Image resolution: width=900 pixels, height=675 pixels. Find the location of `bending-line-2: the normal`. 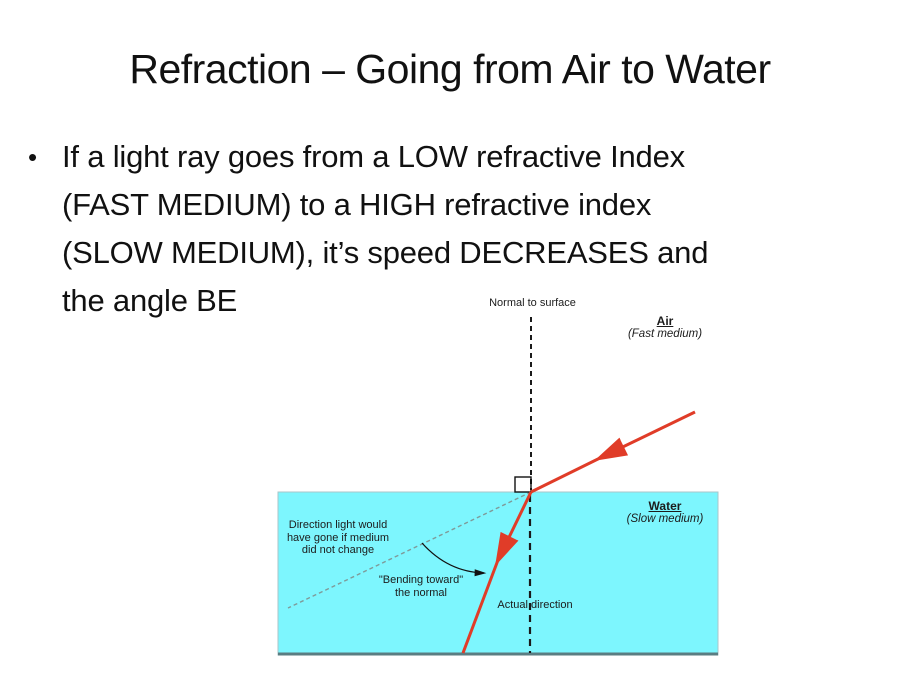

bending-line-2: the normal is located at coordinates (421, 592).